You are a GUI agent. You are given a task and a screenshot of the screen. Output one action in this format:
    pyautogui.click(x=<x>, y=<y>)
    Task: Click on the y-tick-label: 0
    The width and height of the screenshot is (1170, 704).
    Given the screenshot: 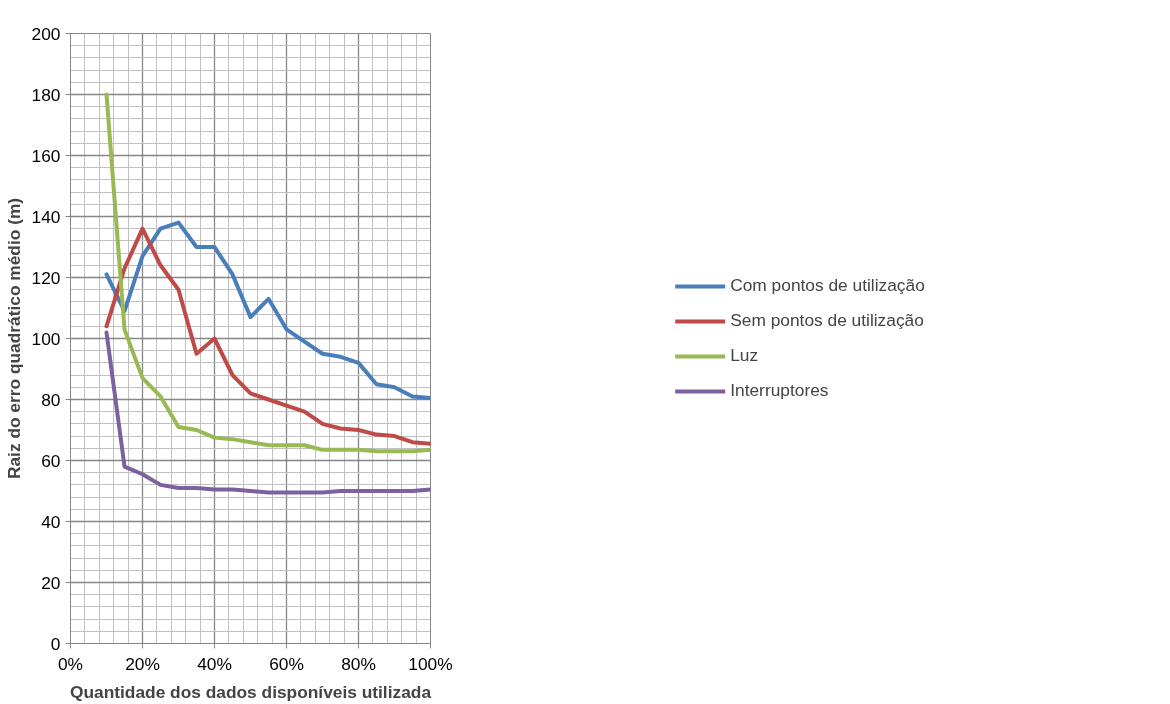 What is the action you would take?
    pyautogui.click(x=55, y=643)
    